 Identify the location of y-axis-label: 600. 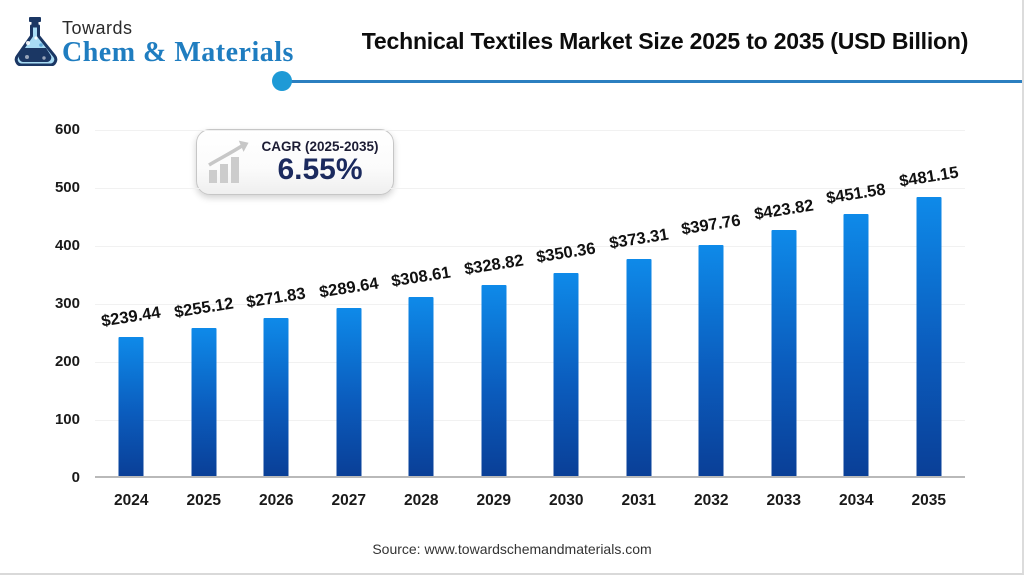
(67, 129).